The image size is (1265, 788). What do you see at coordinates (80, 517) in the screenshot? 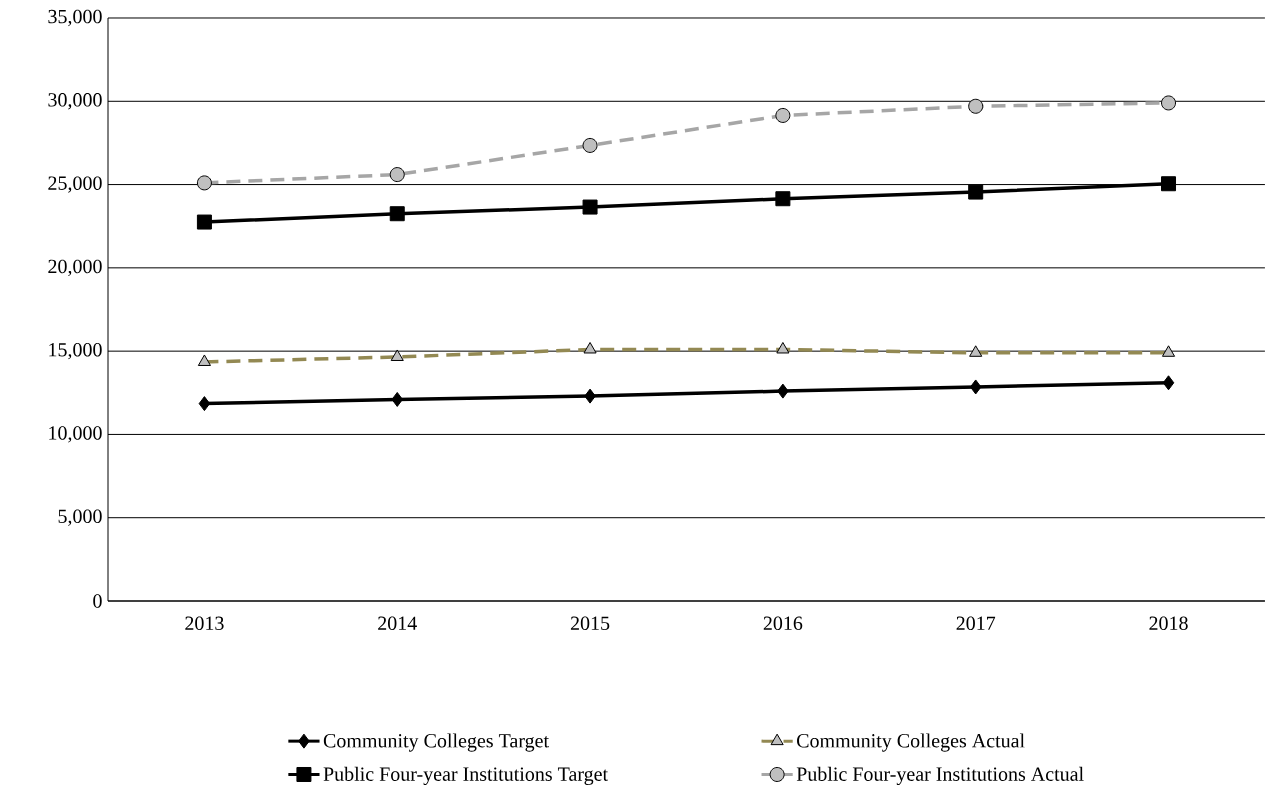
I see `y-tick-label: 5,000` at bounding box center [80, 517].